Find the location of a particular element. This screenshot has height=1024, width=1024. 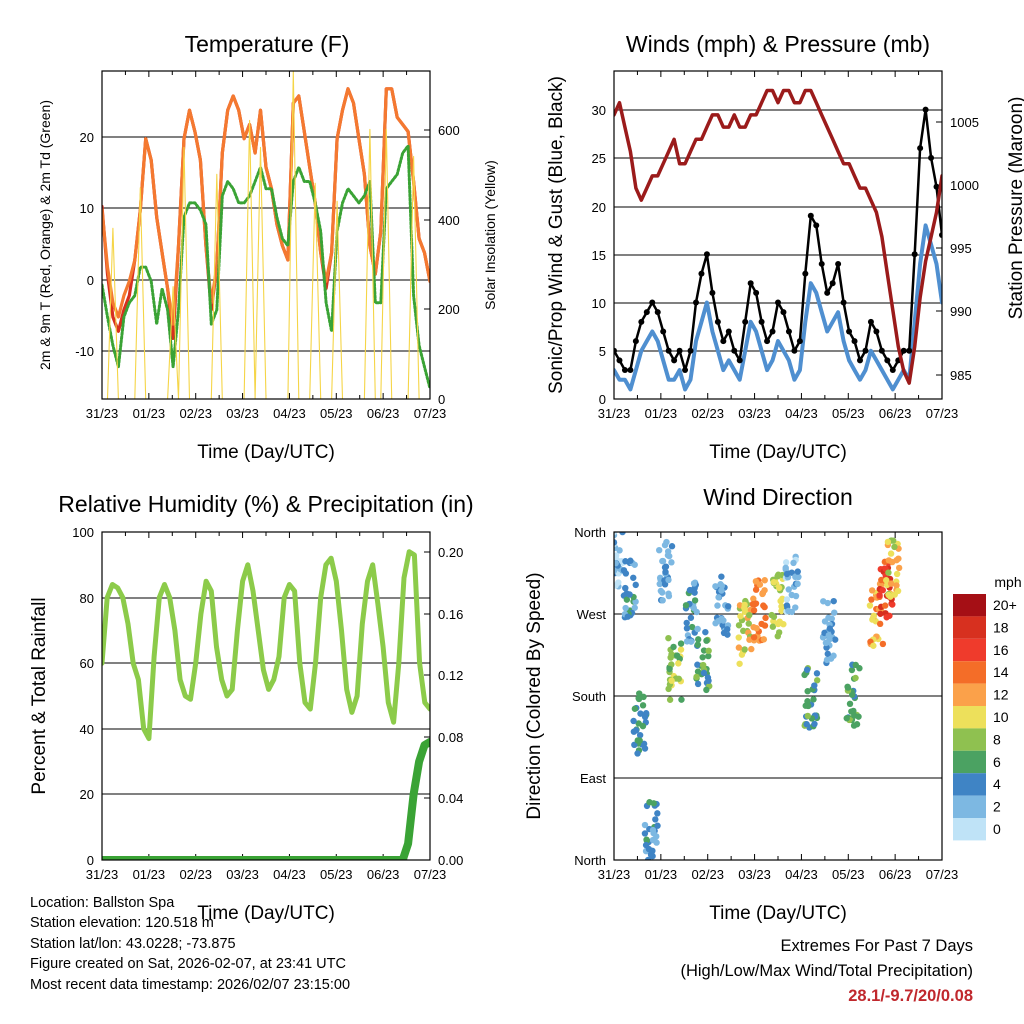

y-tick-label: -10 is located at coordinates (84, 351).